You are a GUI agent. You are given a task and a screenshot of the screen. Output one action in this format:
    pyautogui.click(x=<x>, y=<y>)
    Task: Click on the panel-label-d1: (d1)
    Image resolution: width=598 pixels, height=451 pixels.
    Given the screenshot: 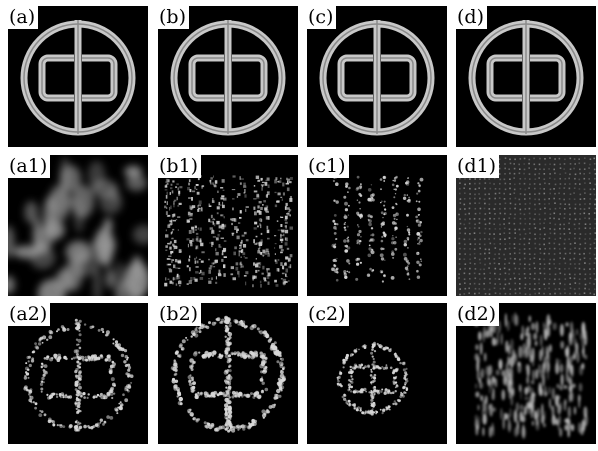 What is the action you would take?
    pyautogui.click(x=478, y=166)
    